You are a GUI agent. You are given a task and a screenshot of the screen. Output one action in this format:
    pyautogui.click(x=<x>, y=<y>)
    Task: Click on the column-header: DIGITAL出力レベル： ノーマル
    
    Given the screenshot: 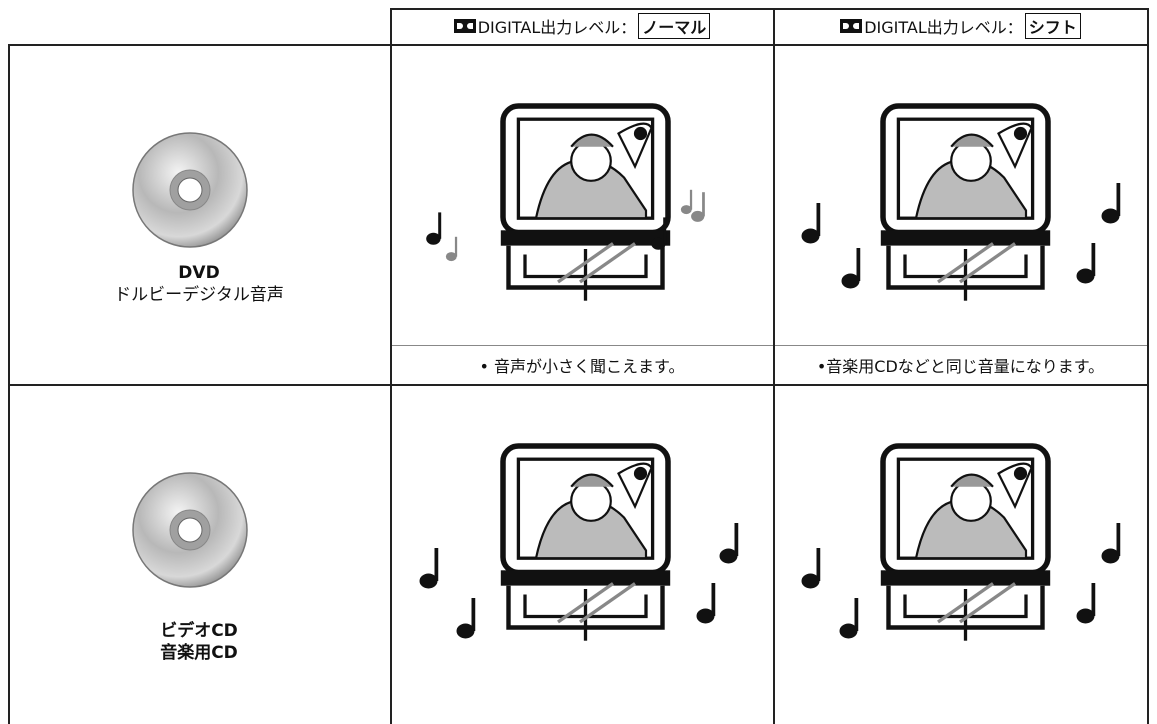 What is the action you would take?
    pyautogui.click(x=582, y=26)
    